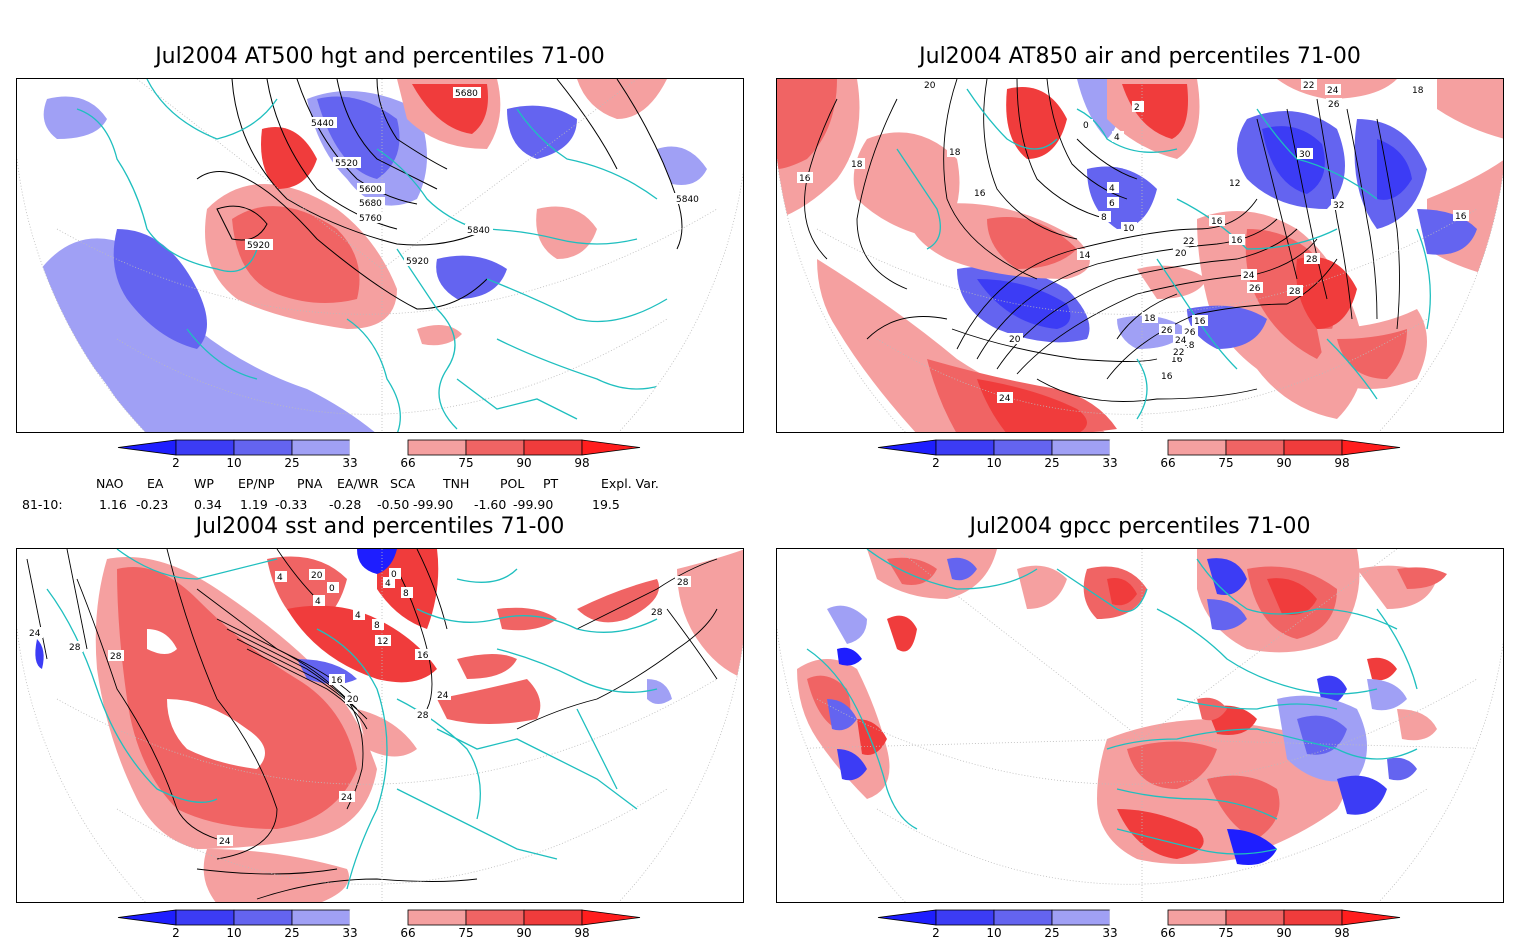 The height and width of the screenshot is (946, 1520). I want to click on index-value: -0.28, so click(345, 504).